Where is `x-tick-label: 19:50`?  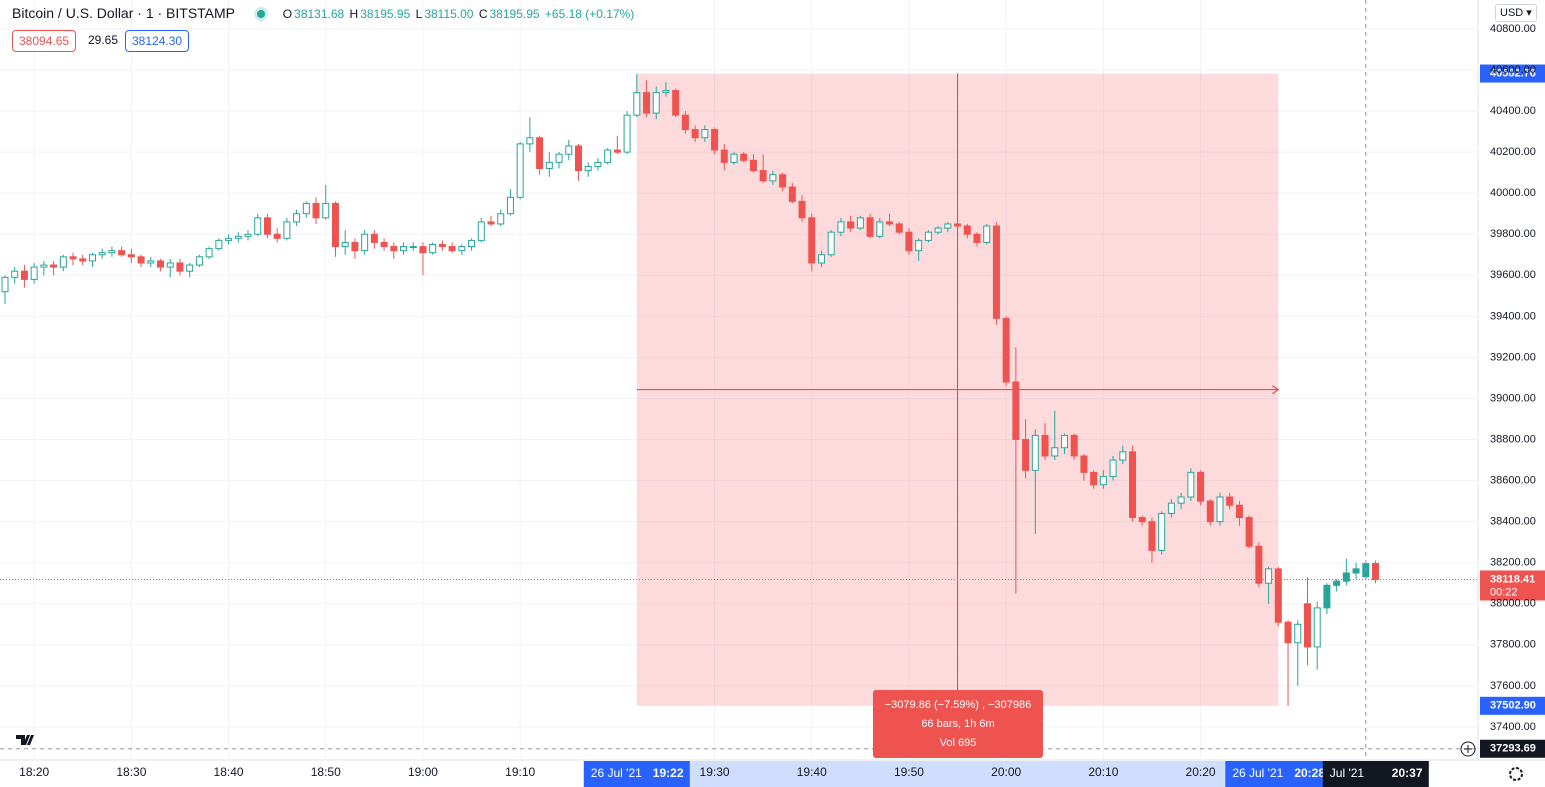 x-tick-label: 19:50 is located at coordinates (909, 772).